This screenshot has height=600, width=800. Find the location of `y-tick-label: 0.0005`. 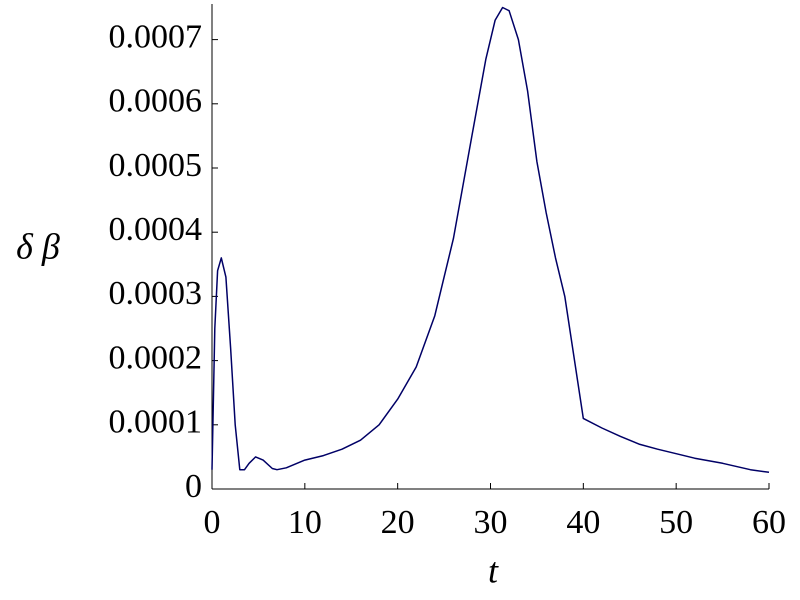

y-tick-label: 0.0005 is located at coordinates (156, 165).